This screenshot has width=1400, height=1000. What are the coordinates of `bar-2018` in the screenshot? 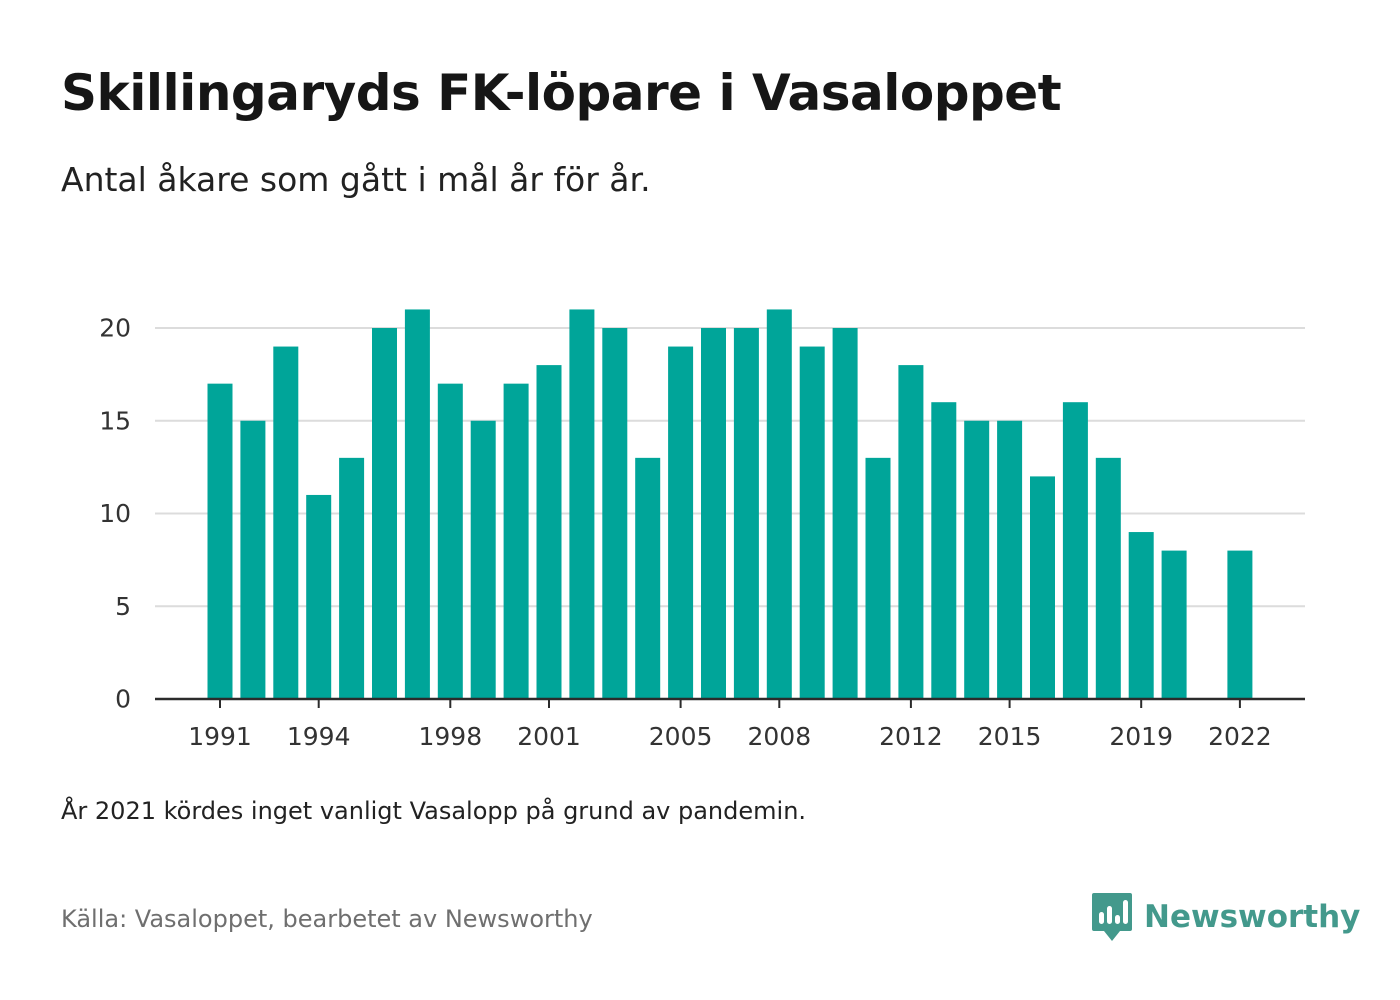 It's located at (1108, 578).